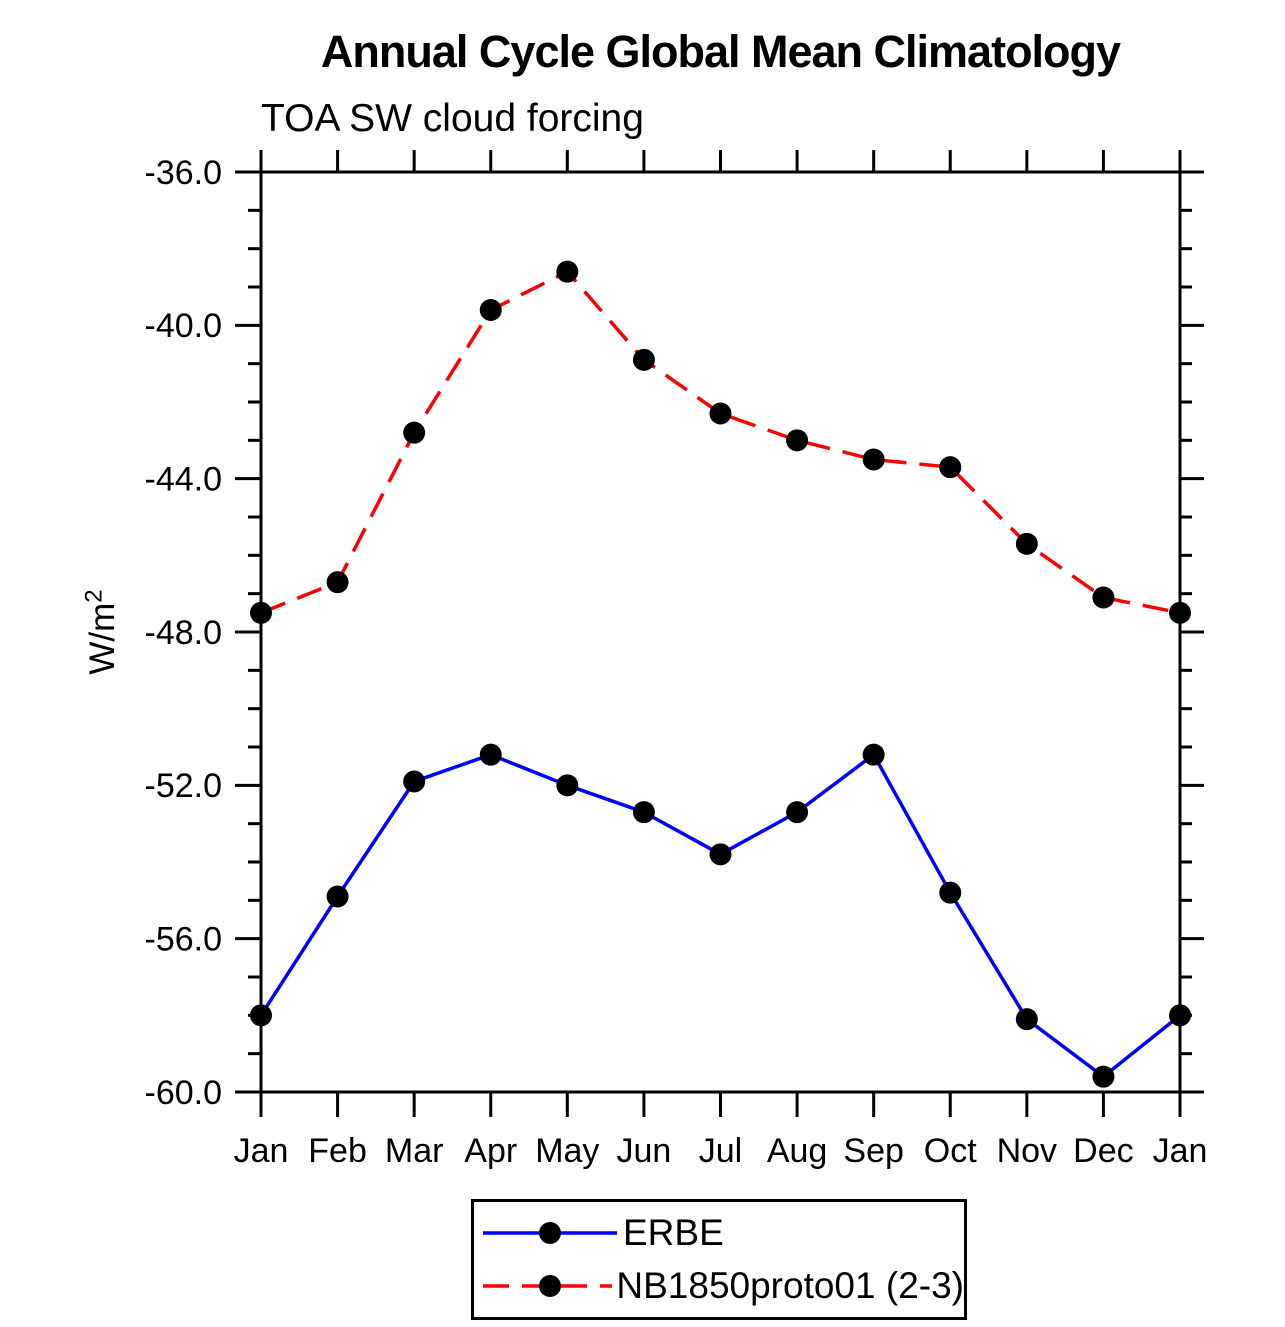 The image size is (1285, 1327). Describe the element at coordinates (184, 326) in the screenshot. I see `y-tick-label: -40.0` at that location.